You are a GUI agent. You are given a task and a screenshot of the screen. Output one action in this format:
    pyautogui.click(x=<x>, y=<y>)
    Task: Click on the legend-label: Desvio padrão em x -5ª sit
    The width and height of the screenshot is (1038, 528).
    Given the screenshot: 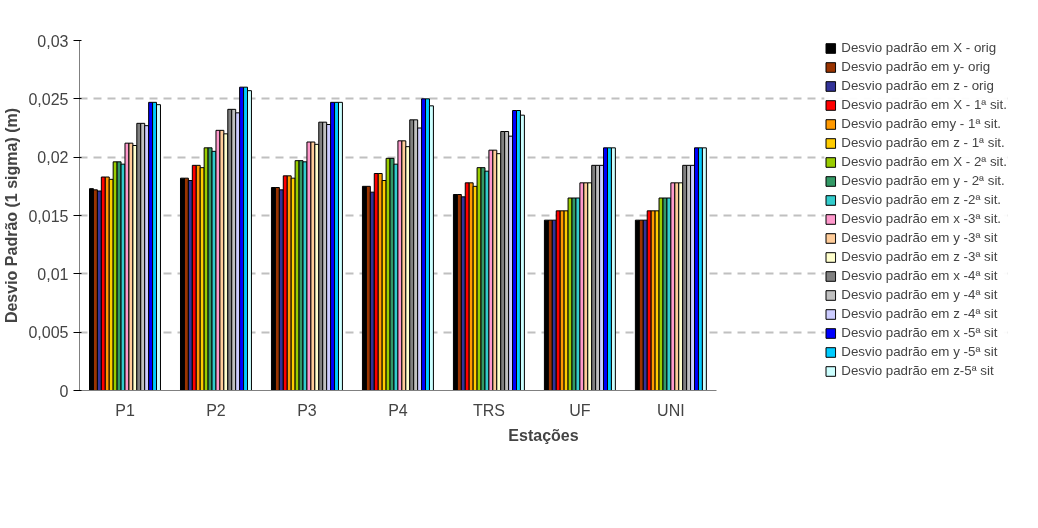 What is the action you would take?
    pyautogui.click(x=919, y=332)
    